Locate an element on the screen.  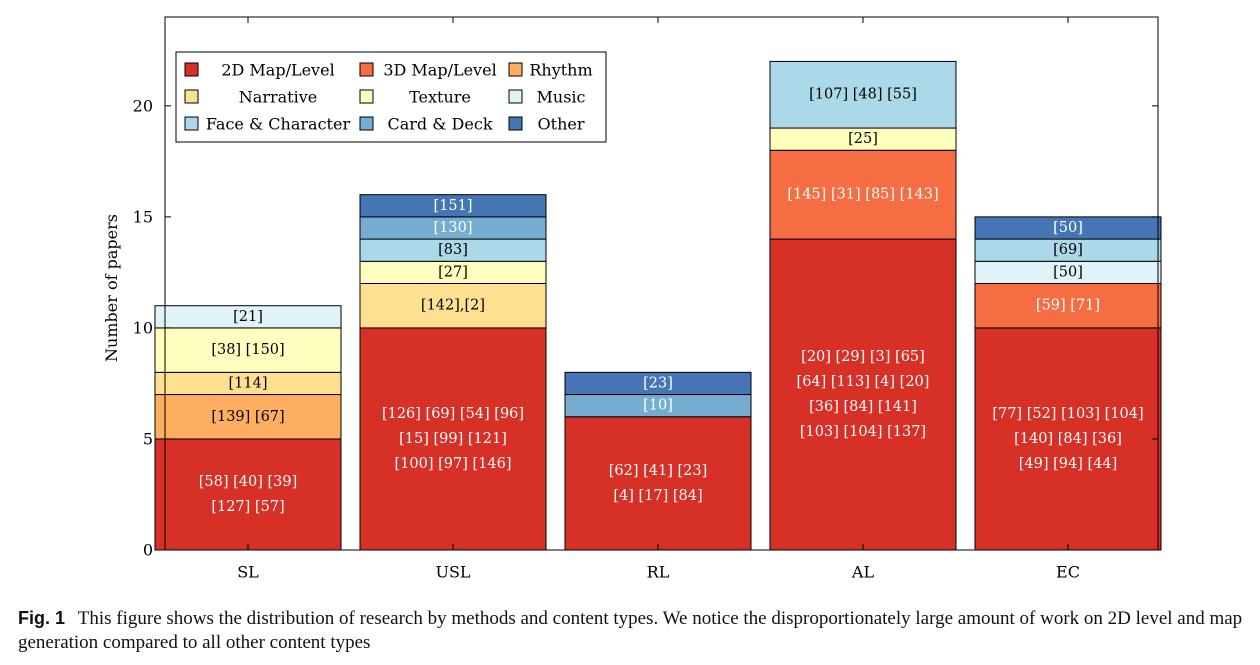
bar-segment-label: [126] [69] [54] [96] is located at coordinates (453, 414).